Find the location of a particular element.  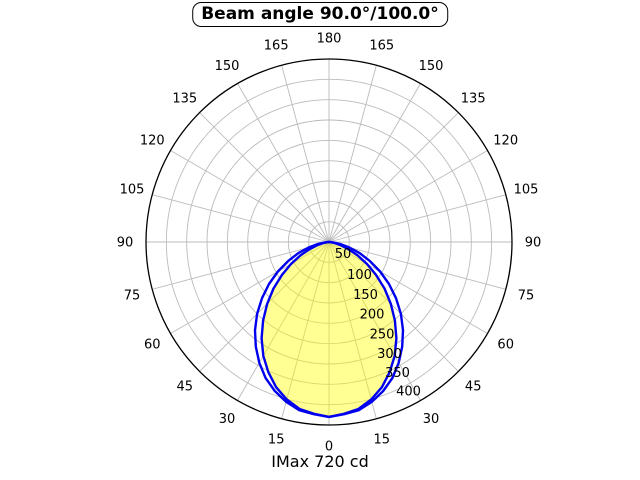

r-label-250: 250 is located at coordinates (382, 335).